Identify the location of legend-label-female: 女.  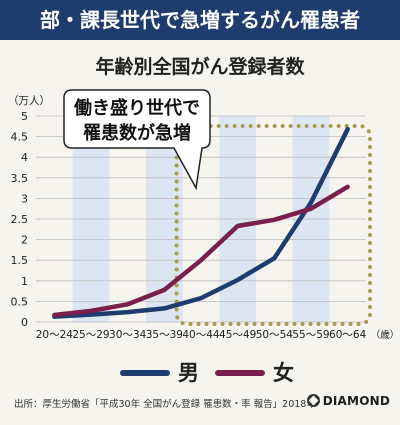
(283, 373).